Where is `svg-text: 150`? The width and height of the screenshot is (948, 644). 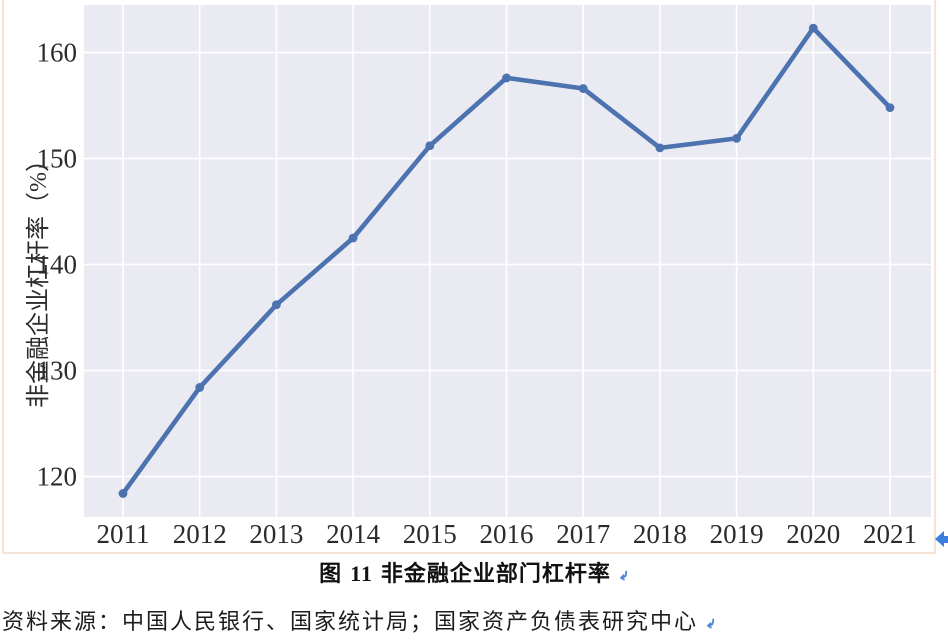
svg-text: 150 is located at coordinates (57, 159).